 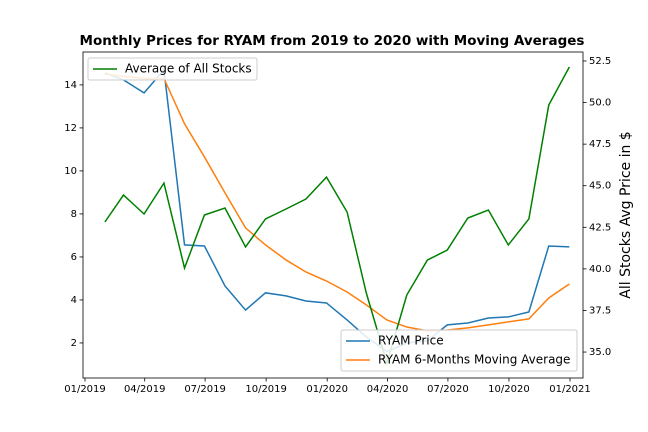 What do you see at coordinates (600, 310) in the screenshot?
I see `y2-tick-label: 37.5` at bounding box center [600, 310].